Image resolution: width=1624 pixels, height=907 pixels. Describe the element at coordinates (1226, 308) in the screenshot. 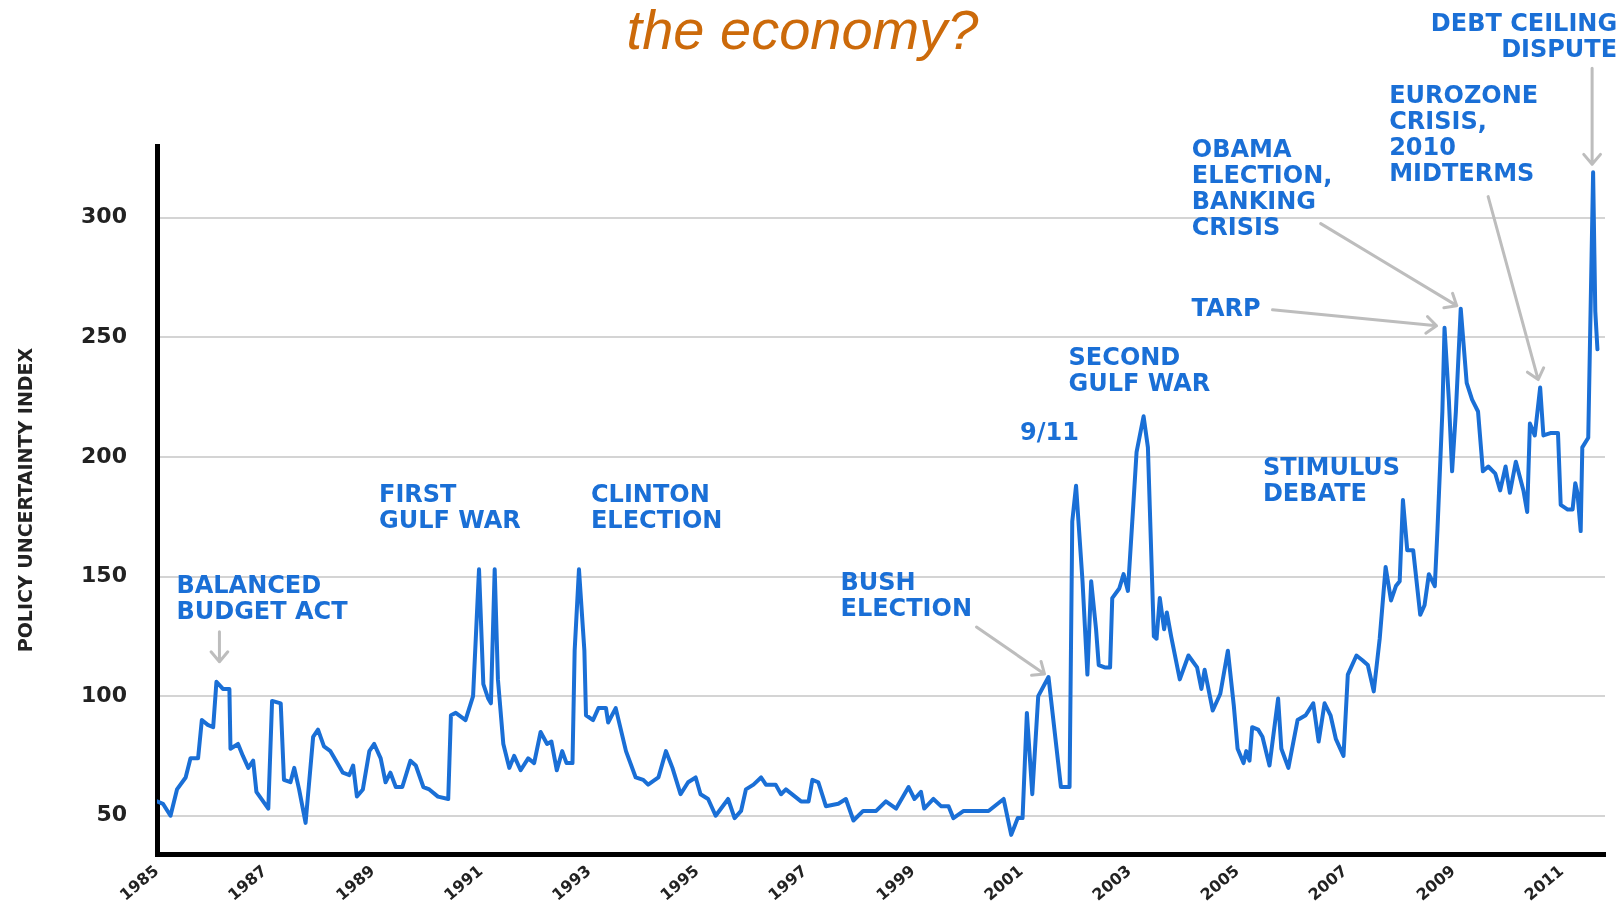

I see `annotation: TARP` at that location.